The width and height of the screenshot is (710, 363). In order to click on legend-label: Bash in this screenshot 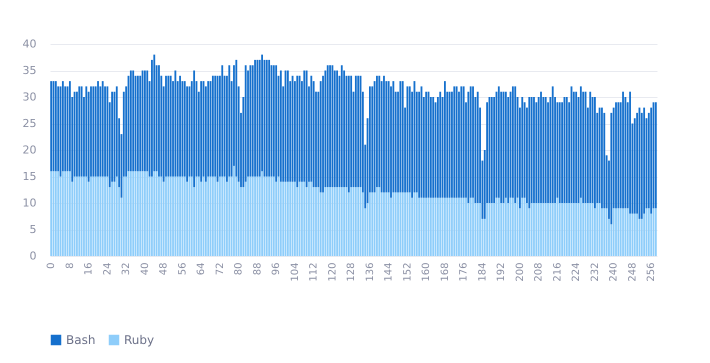, I will do `click(81, 340)`.